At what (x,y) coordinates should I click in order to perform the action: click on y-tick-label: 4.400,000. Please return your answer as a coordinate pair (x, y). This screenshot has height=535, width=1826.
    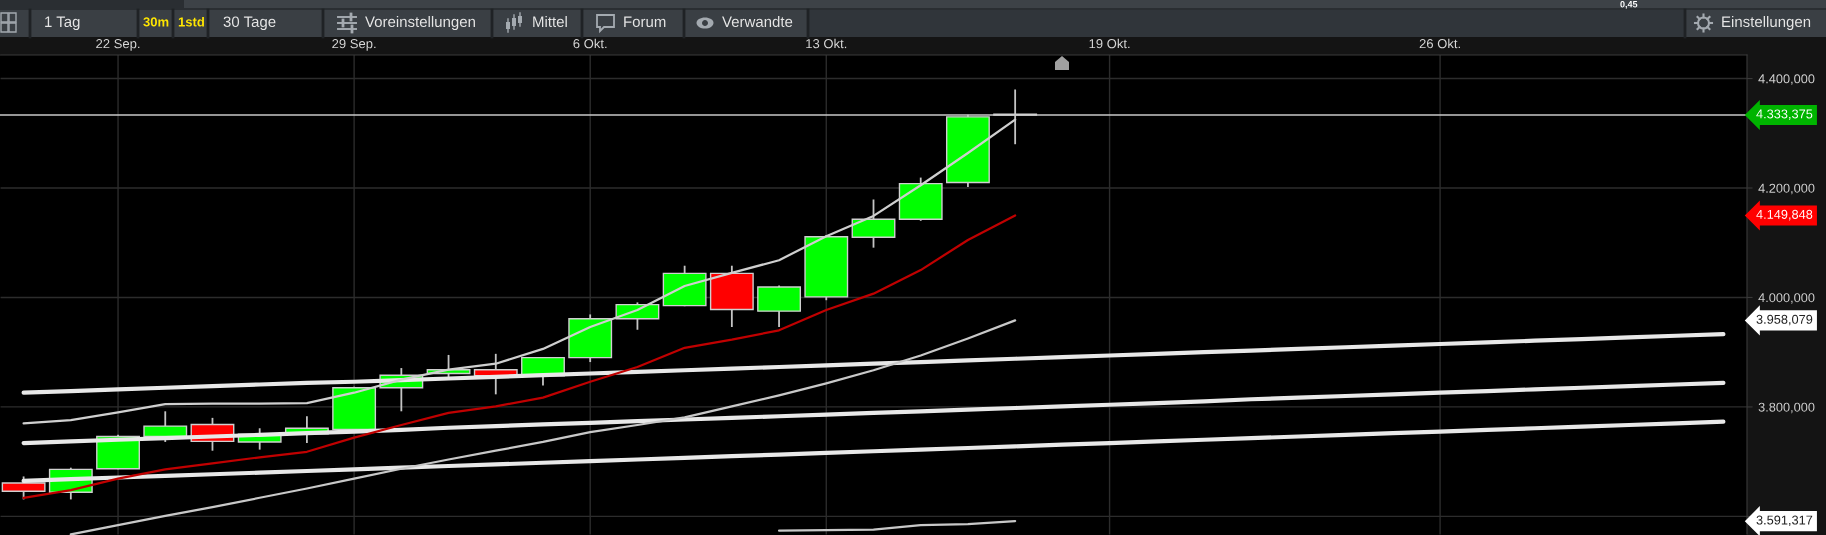
    Looking at the image, I should click on (1786, 79).